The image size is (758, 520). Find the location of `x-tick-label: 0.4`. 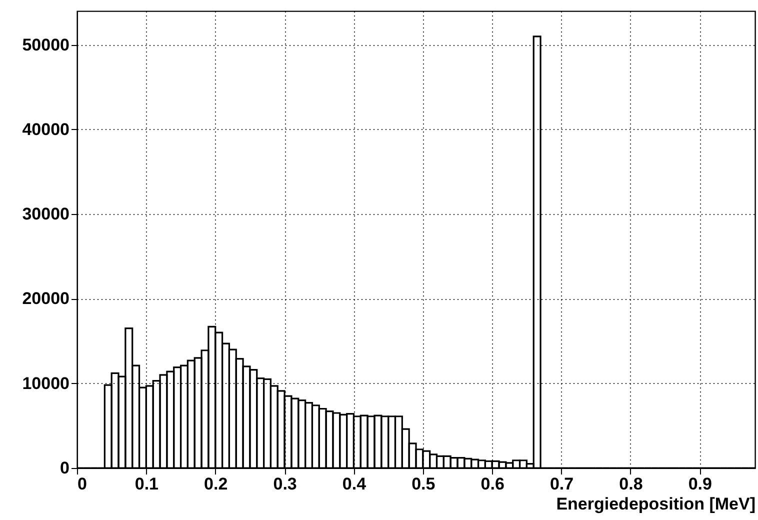

x-tick-label: 0.4 is located at coordinates (354, 484).